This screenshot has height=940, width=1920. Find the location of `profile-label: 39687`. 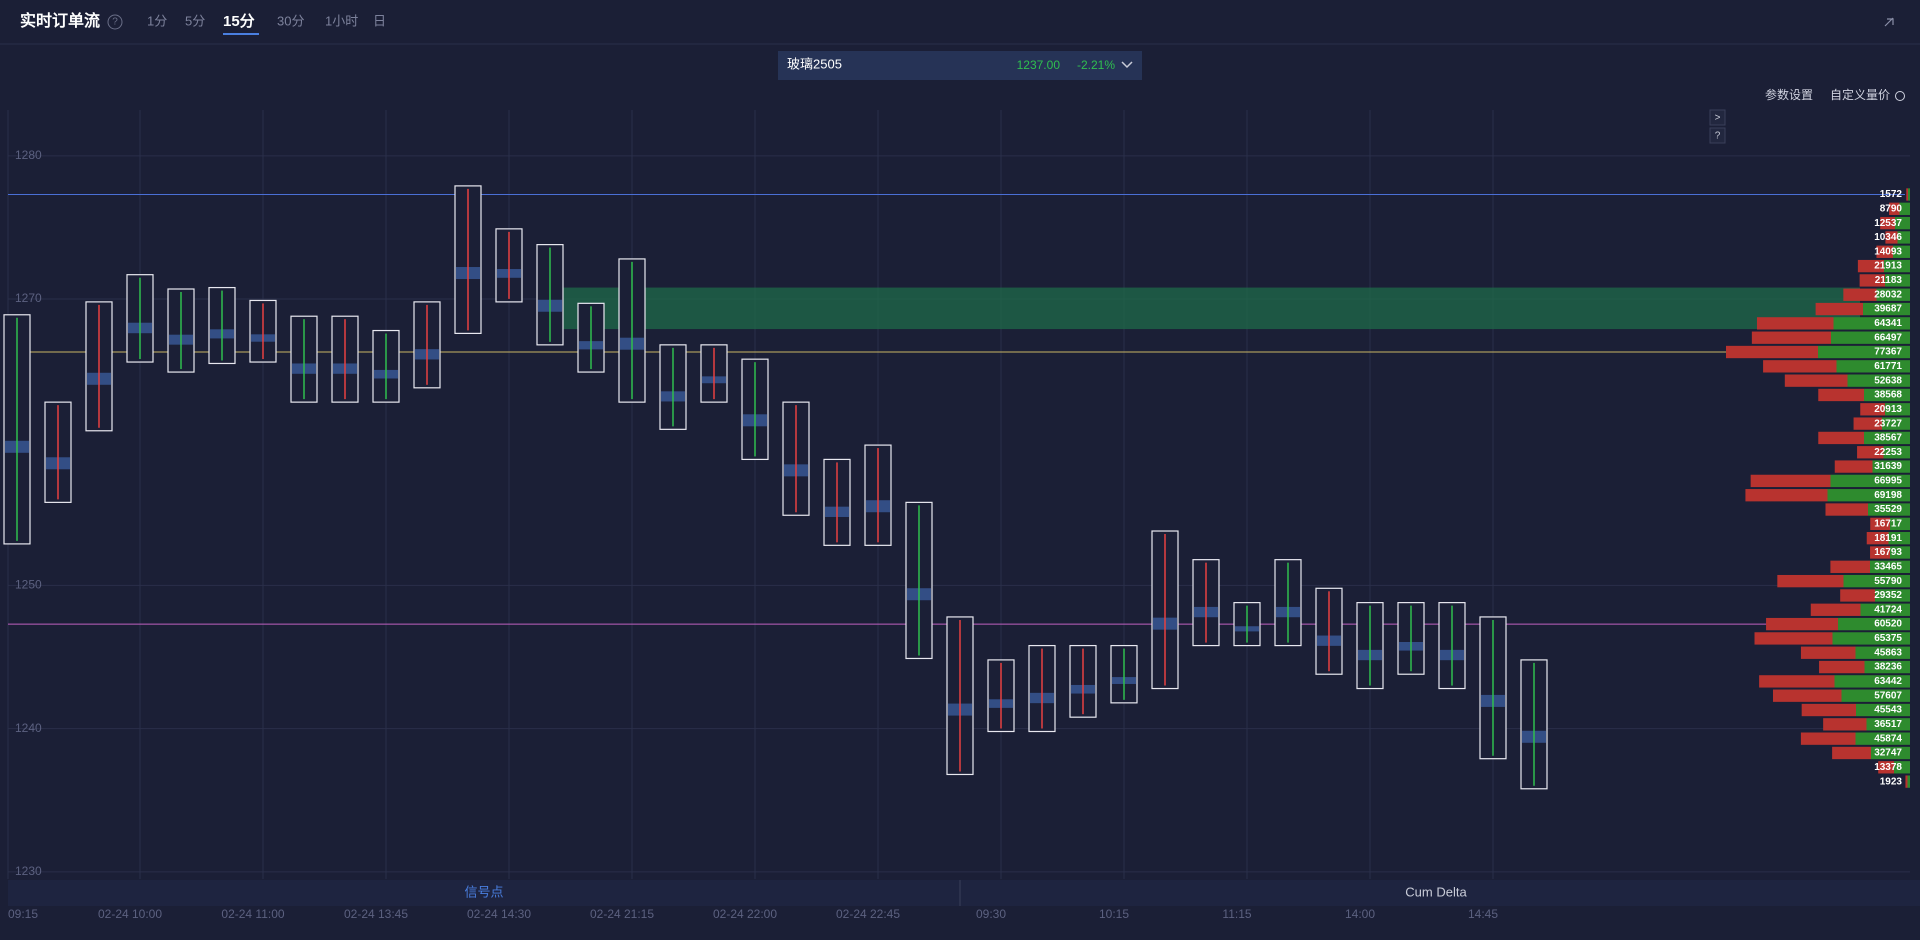

profile-label: 39687 is located at coordinates (1888, 309).